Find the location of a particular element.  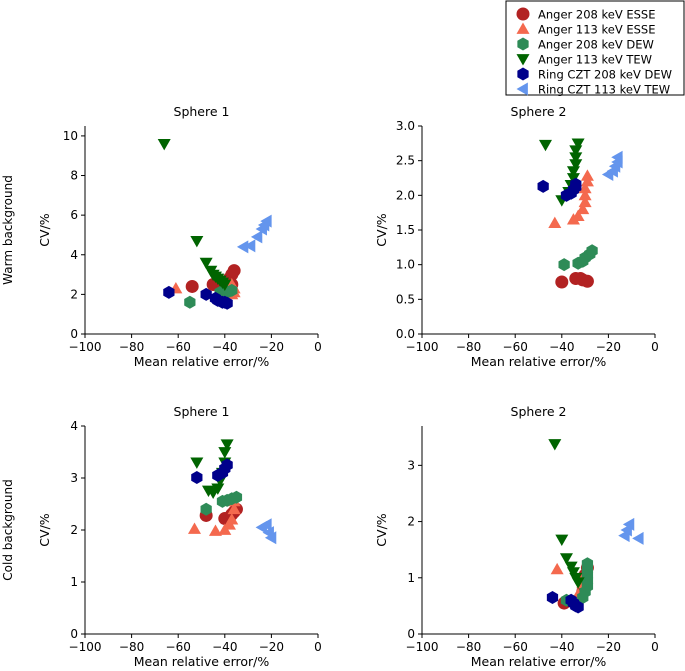

legend-label: Anger 208 keV ESSE is located at coordinates (597, 15).